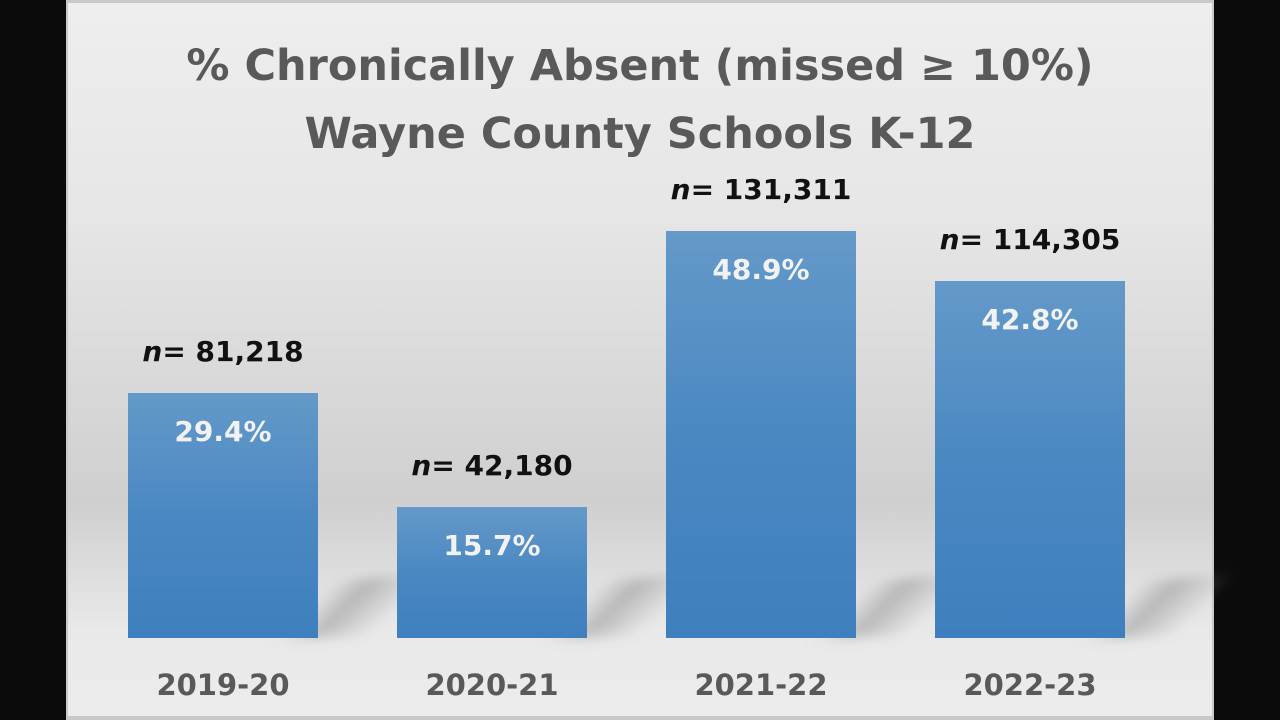  What do you see at coordinates (761, 269) in the screenshot?
I see `value-label: 48.9%` at bounding box center [761, 269].